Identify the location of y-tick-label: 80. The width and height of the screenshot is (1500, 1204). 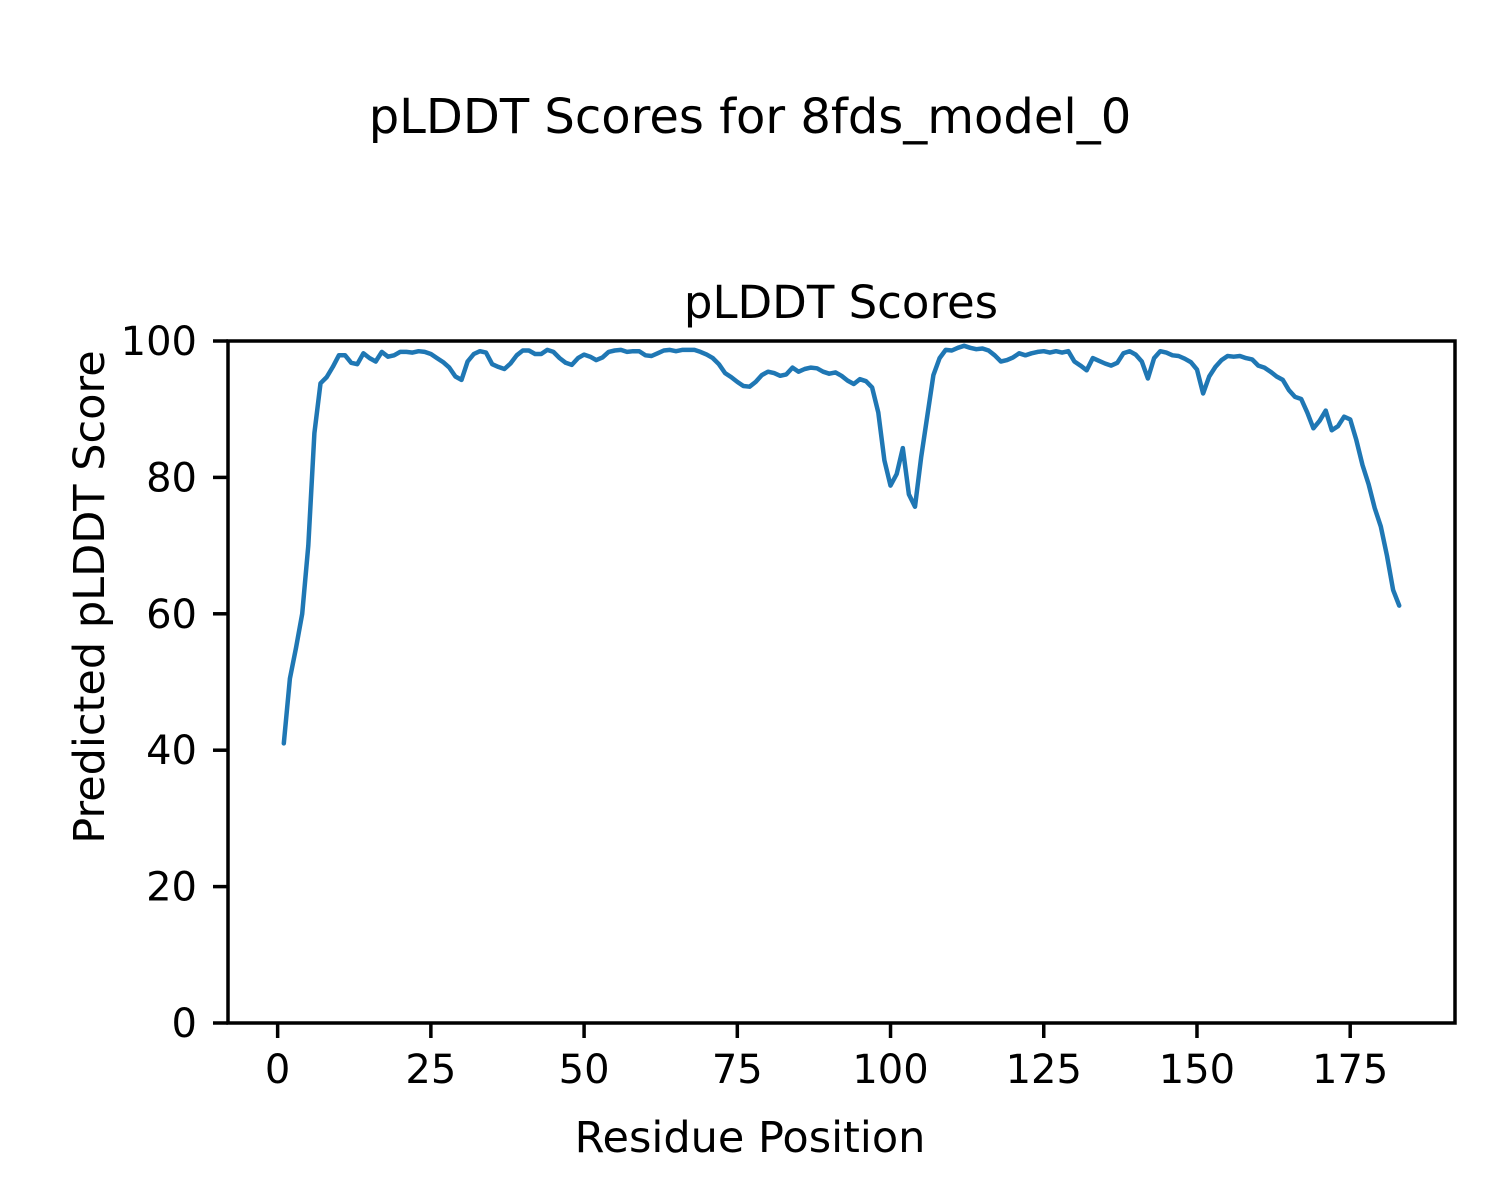
(171, 478).